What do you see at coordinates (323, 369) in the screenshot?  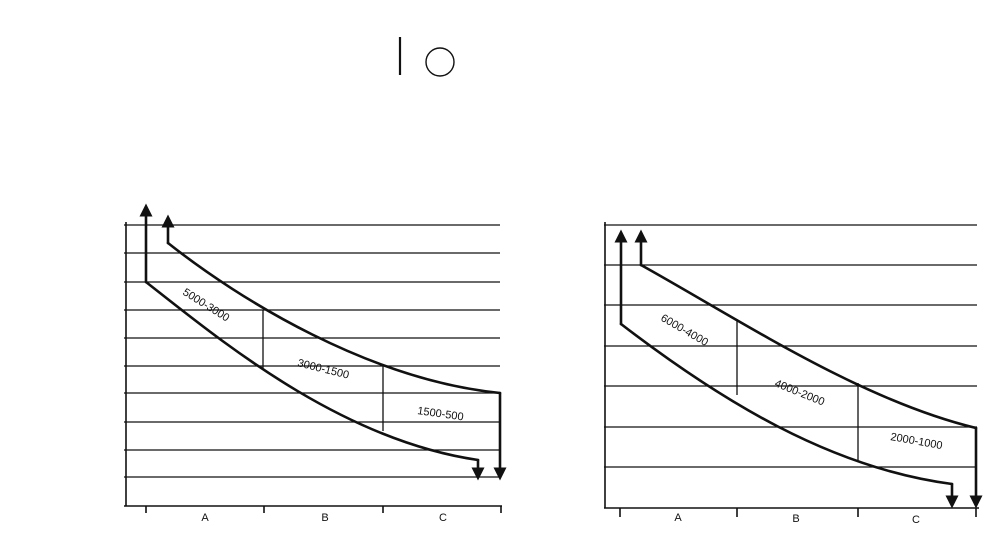 I see `left-band-label-2: 3000-1500` at bounding box center [323, 369].